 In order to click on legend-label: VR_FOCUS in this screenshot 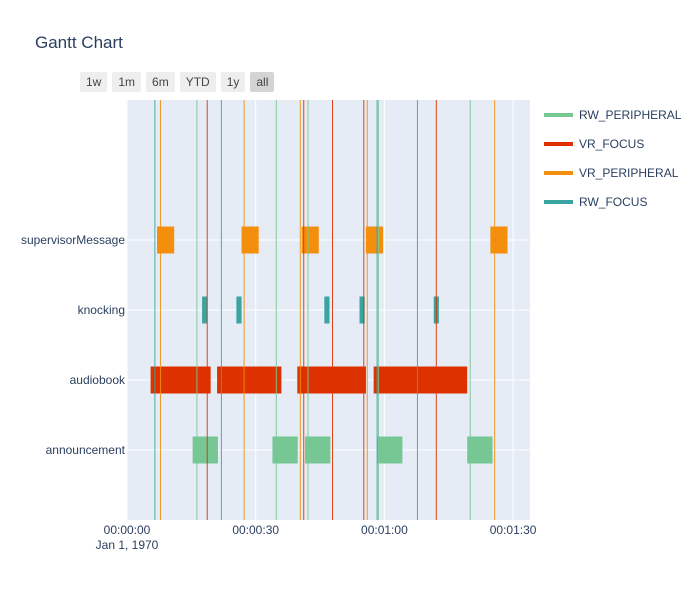, I will do `click(612, 143)`.